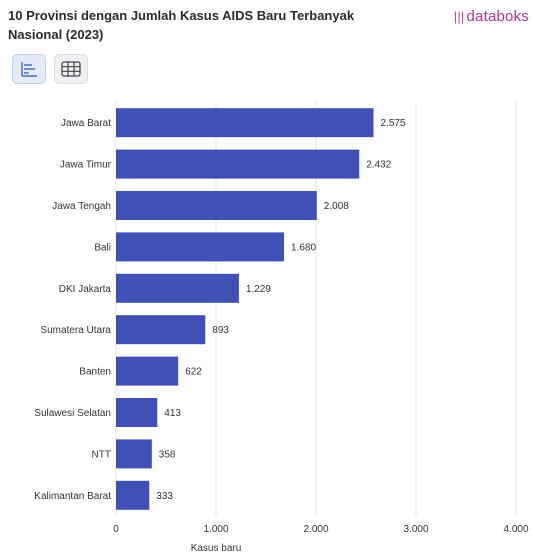 The width and height of the screenshot is (533, 552). I want to click on category-label: NTT, so click(101, 454).